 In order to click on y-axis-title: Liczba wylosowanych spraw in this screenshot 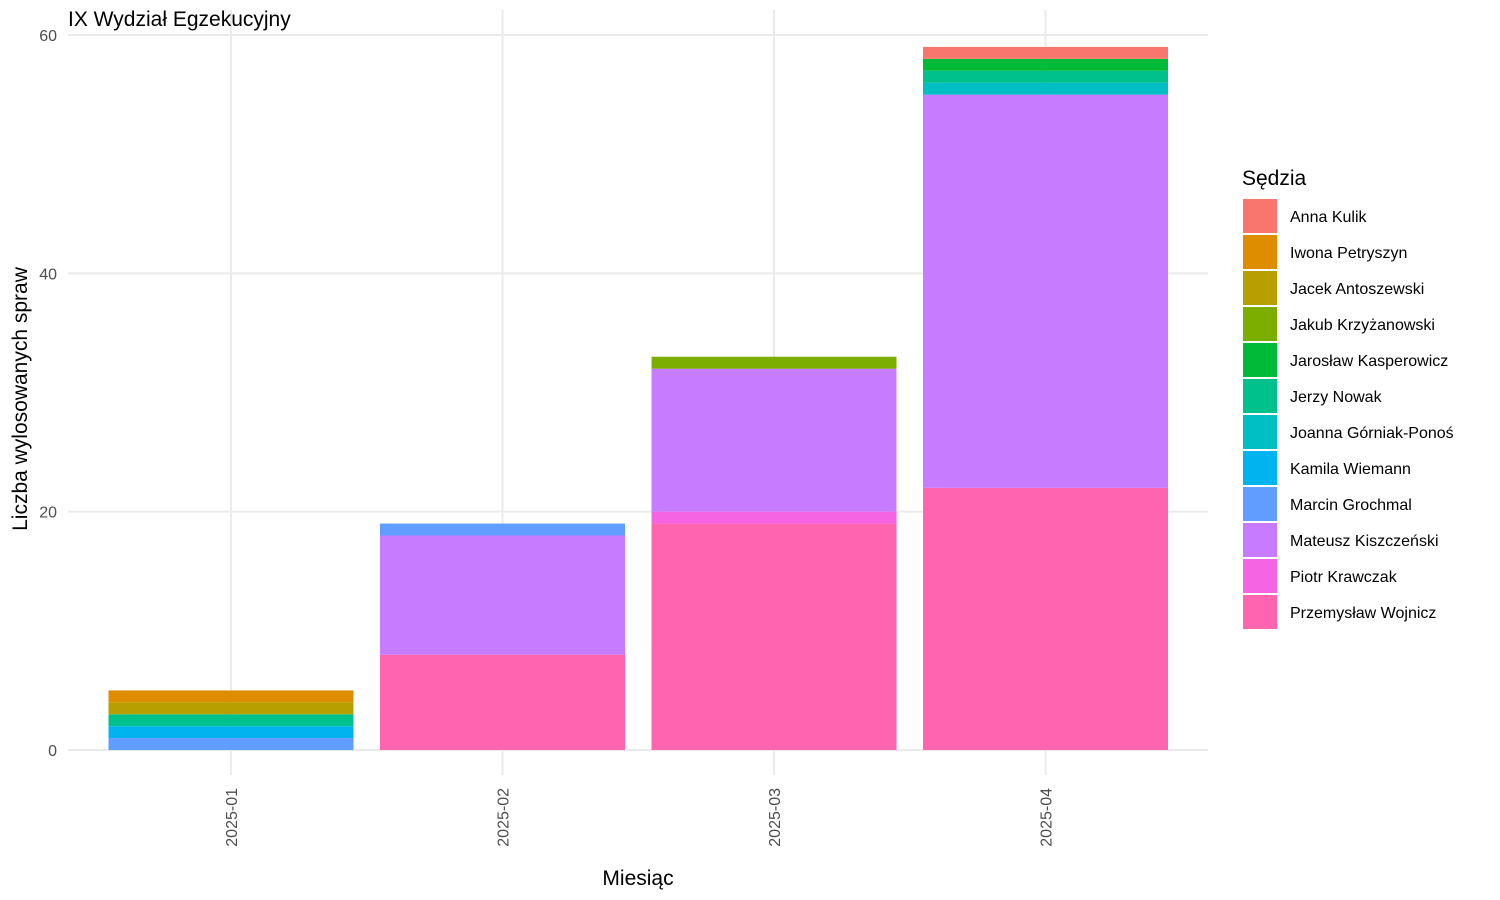, I will do `click(20, 398)`.